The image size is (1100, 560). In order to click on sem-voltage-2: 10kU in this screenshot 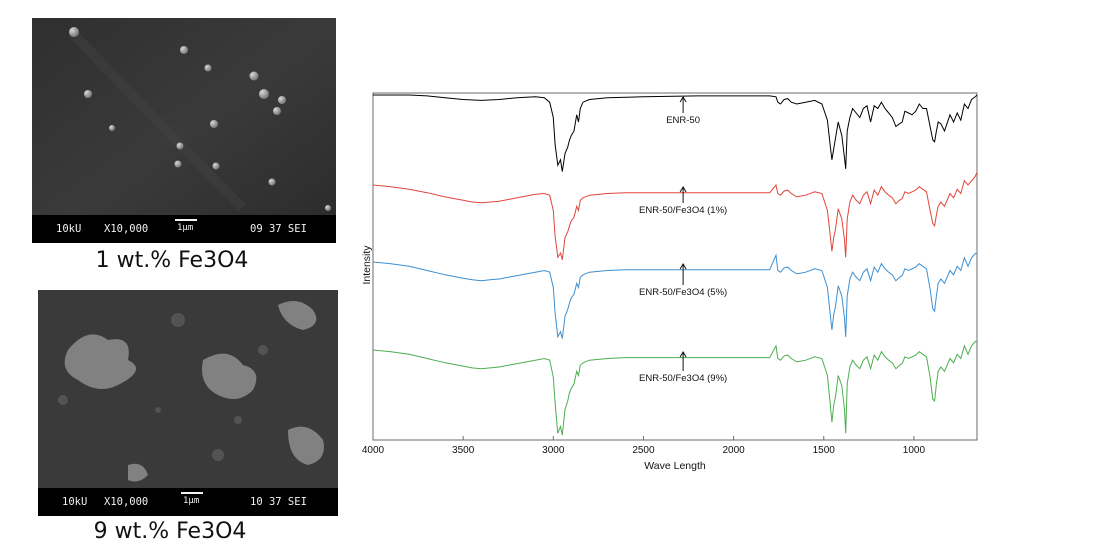, I will do `click(75, 502)`.